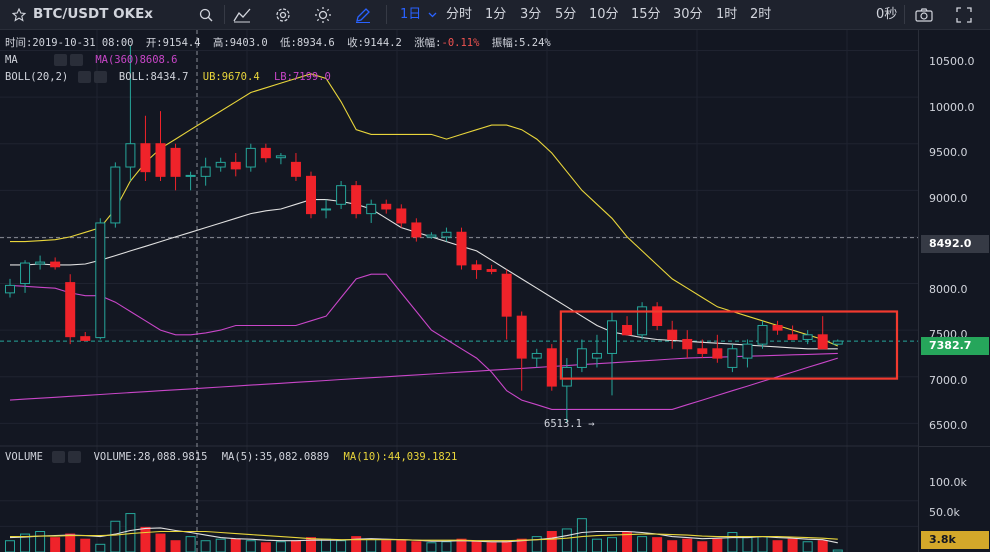  Describe the element at coordinates (93, 14) in the screenshot. I see `symbol-title: BTC/USDT OKEx` at that location.